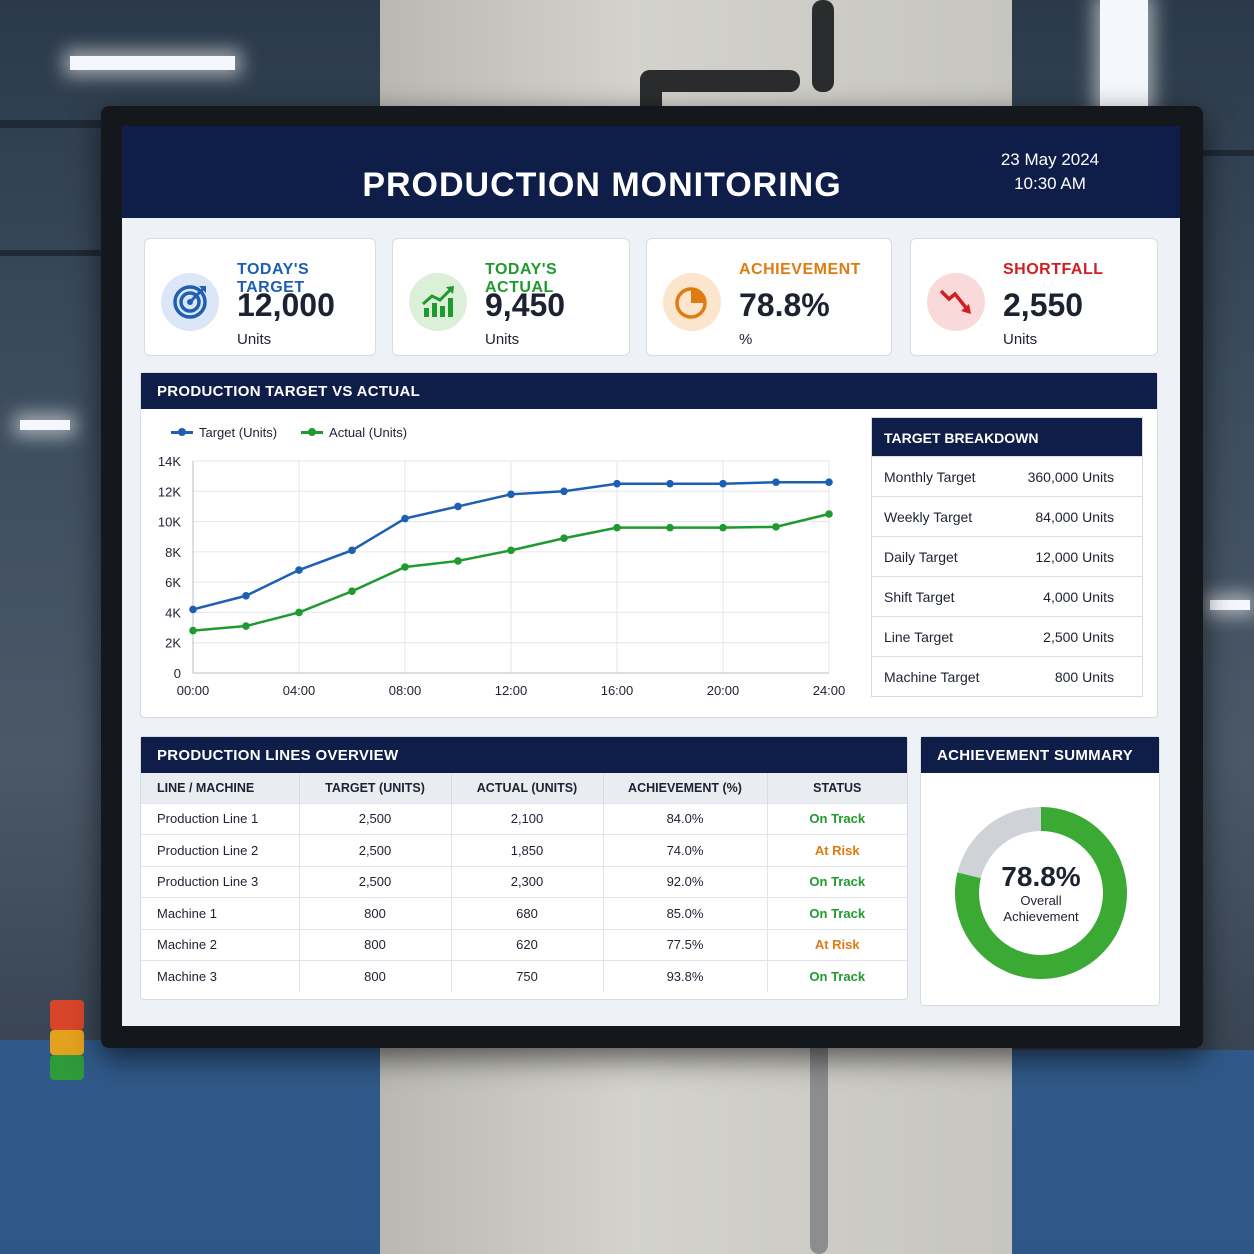 The height and width of the screenshot is (1254, 1254). Describe the element at coordinates (438, 302) in the screenshot. I see `trending-up-icon` at that location.